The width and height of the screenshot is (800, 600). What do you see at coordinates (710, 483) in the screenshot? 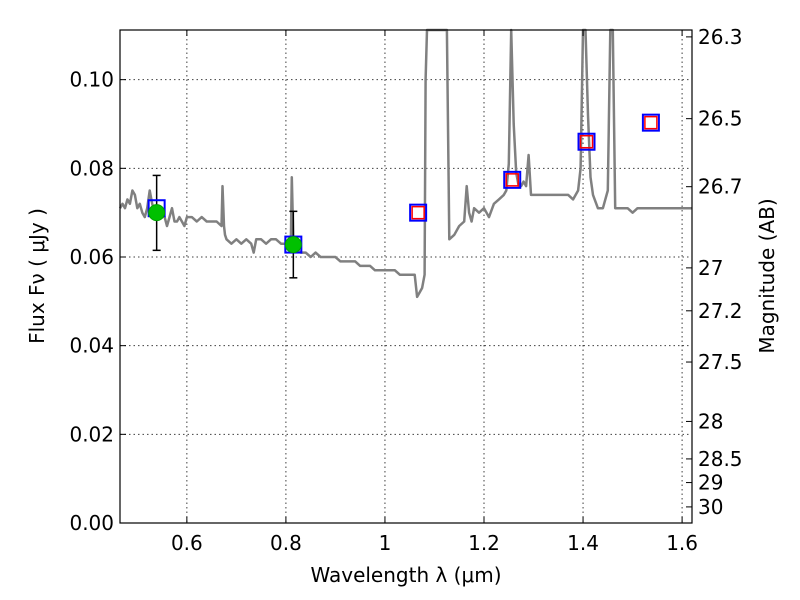
I see `y2-tick-label: 29` at bounding box center [710, 483].